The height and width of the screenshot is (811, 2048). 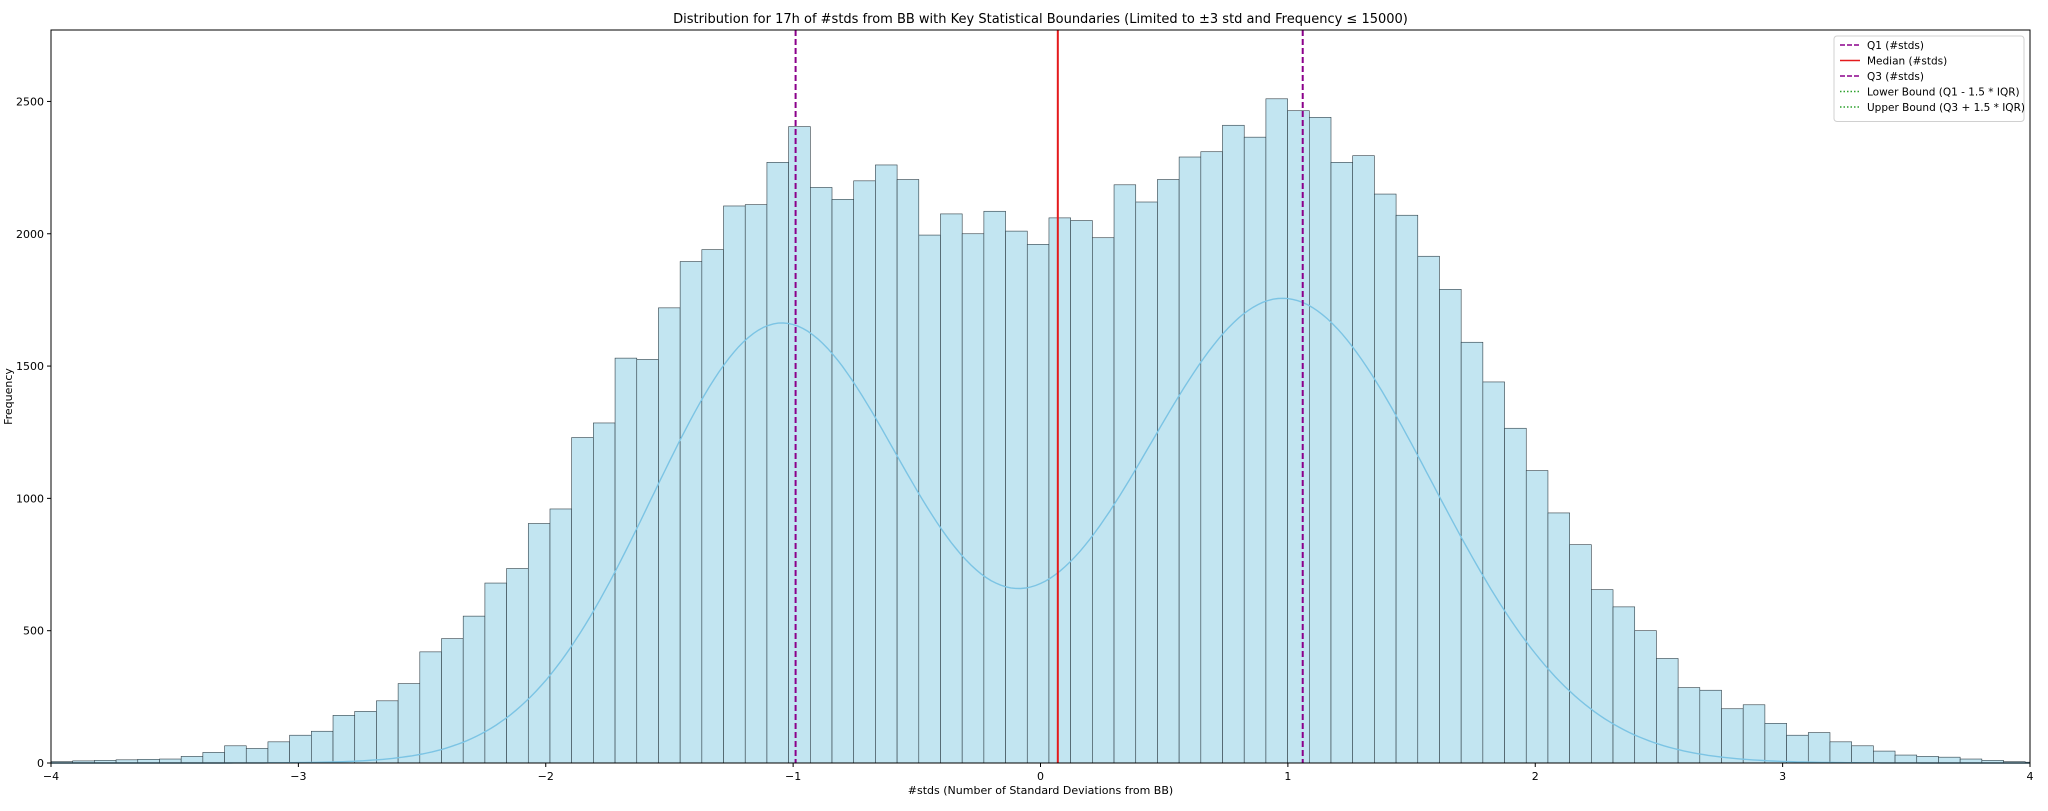 I want to click on legend-label: Q3 (#stds), so click(x=1895, y=77).